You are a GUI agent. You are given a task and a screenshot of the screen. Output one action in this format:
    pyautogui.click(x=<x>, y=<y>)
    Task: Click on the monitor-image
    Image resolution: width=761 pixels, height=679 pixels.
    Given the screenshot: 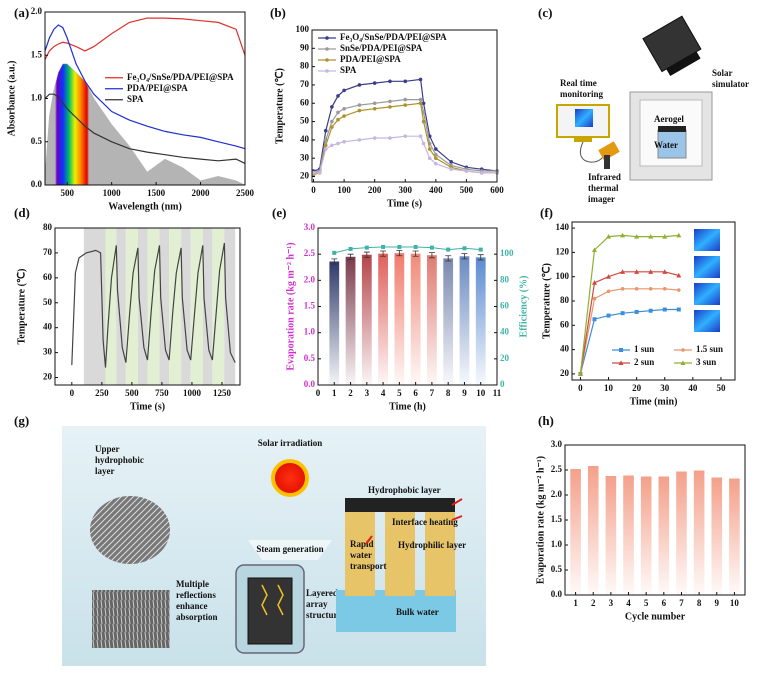 What is the action you would take?
    pyautogui.click(x=584, y=118)
    